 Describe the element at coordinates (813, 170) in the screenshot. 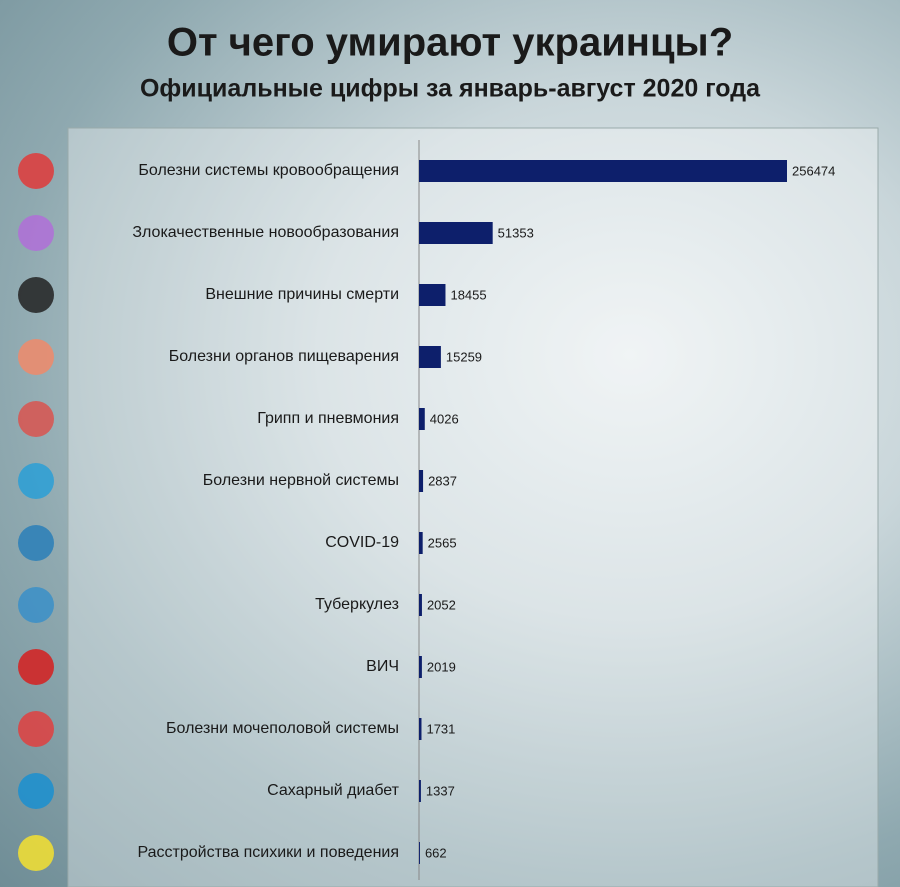

I see `value-label: 256474` at that location.